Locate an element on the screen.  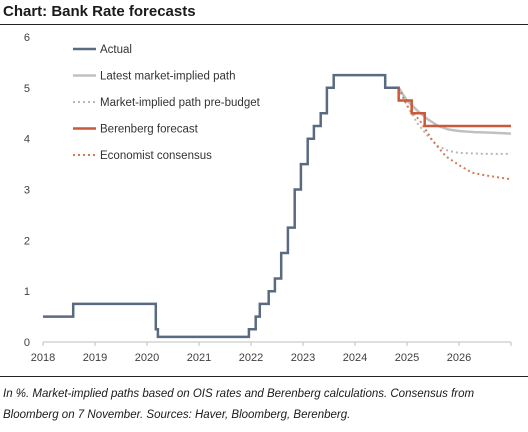
x-tick-label: 2020 is located at coordinates (147, 358).